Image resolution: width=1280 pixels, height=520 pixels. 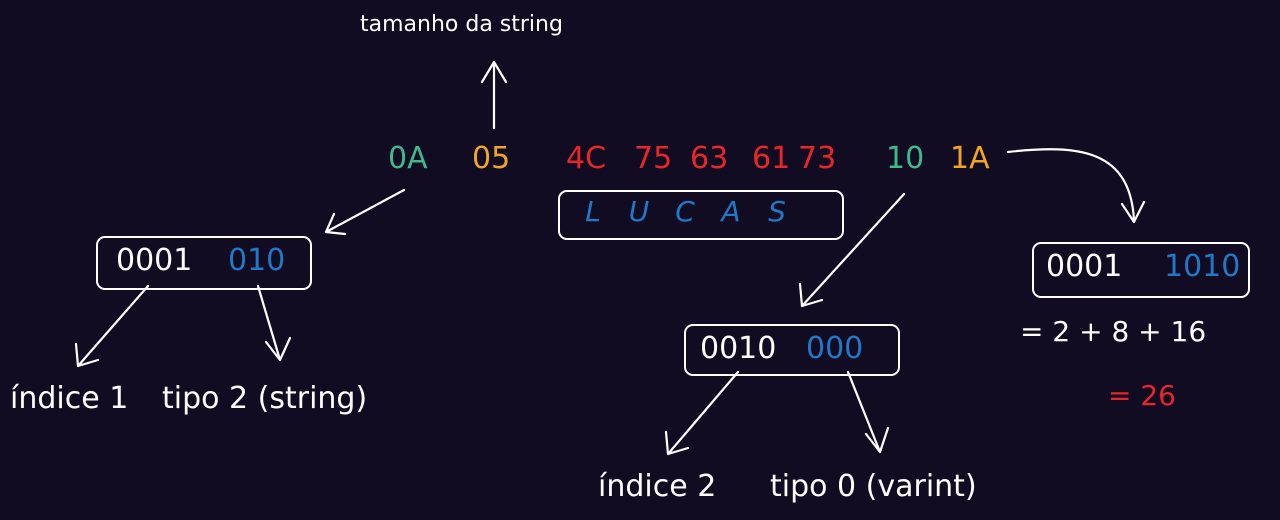 I want to click on decoded-char: U, so click(x=639, y=211).